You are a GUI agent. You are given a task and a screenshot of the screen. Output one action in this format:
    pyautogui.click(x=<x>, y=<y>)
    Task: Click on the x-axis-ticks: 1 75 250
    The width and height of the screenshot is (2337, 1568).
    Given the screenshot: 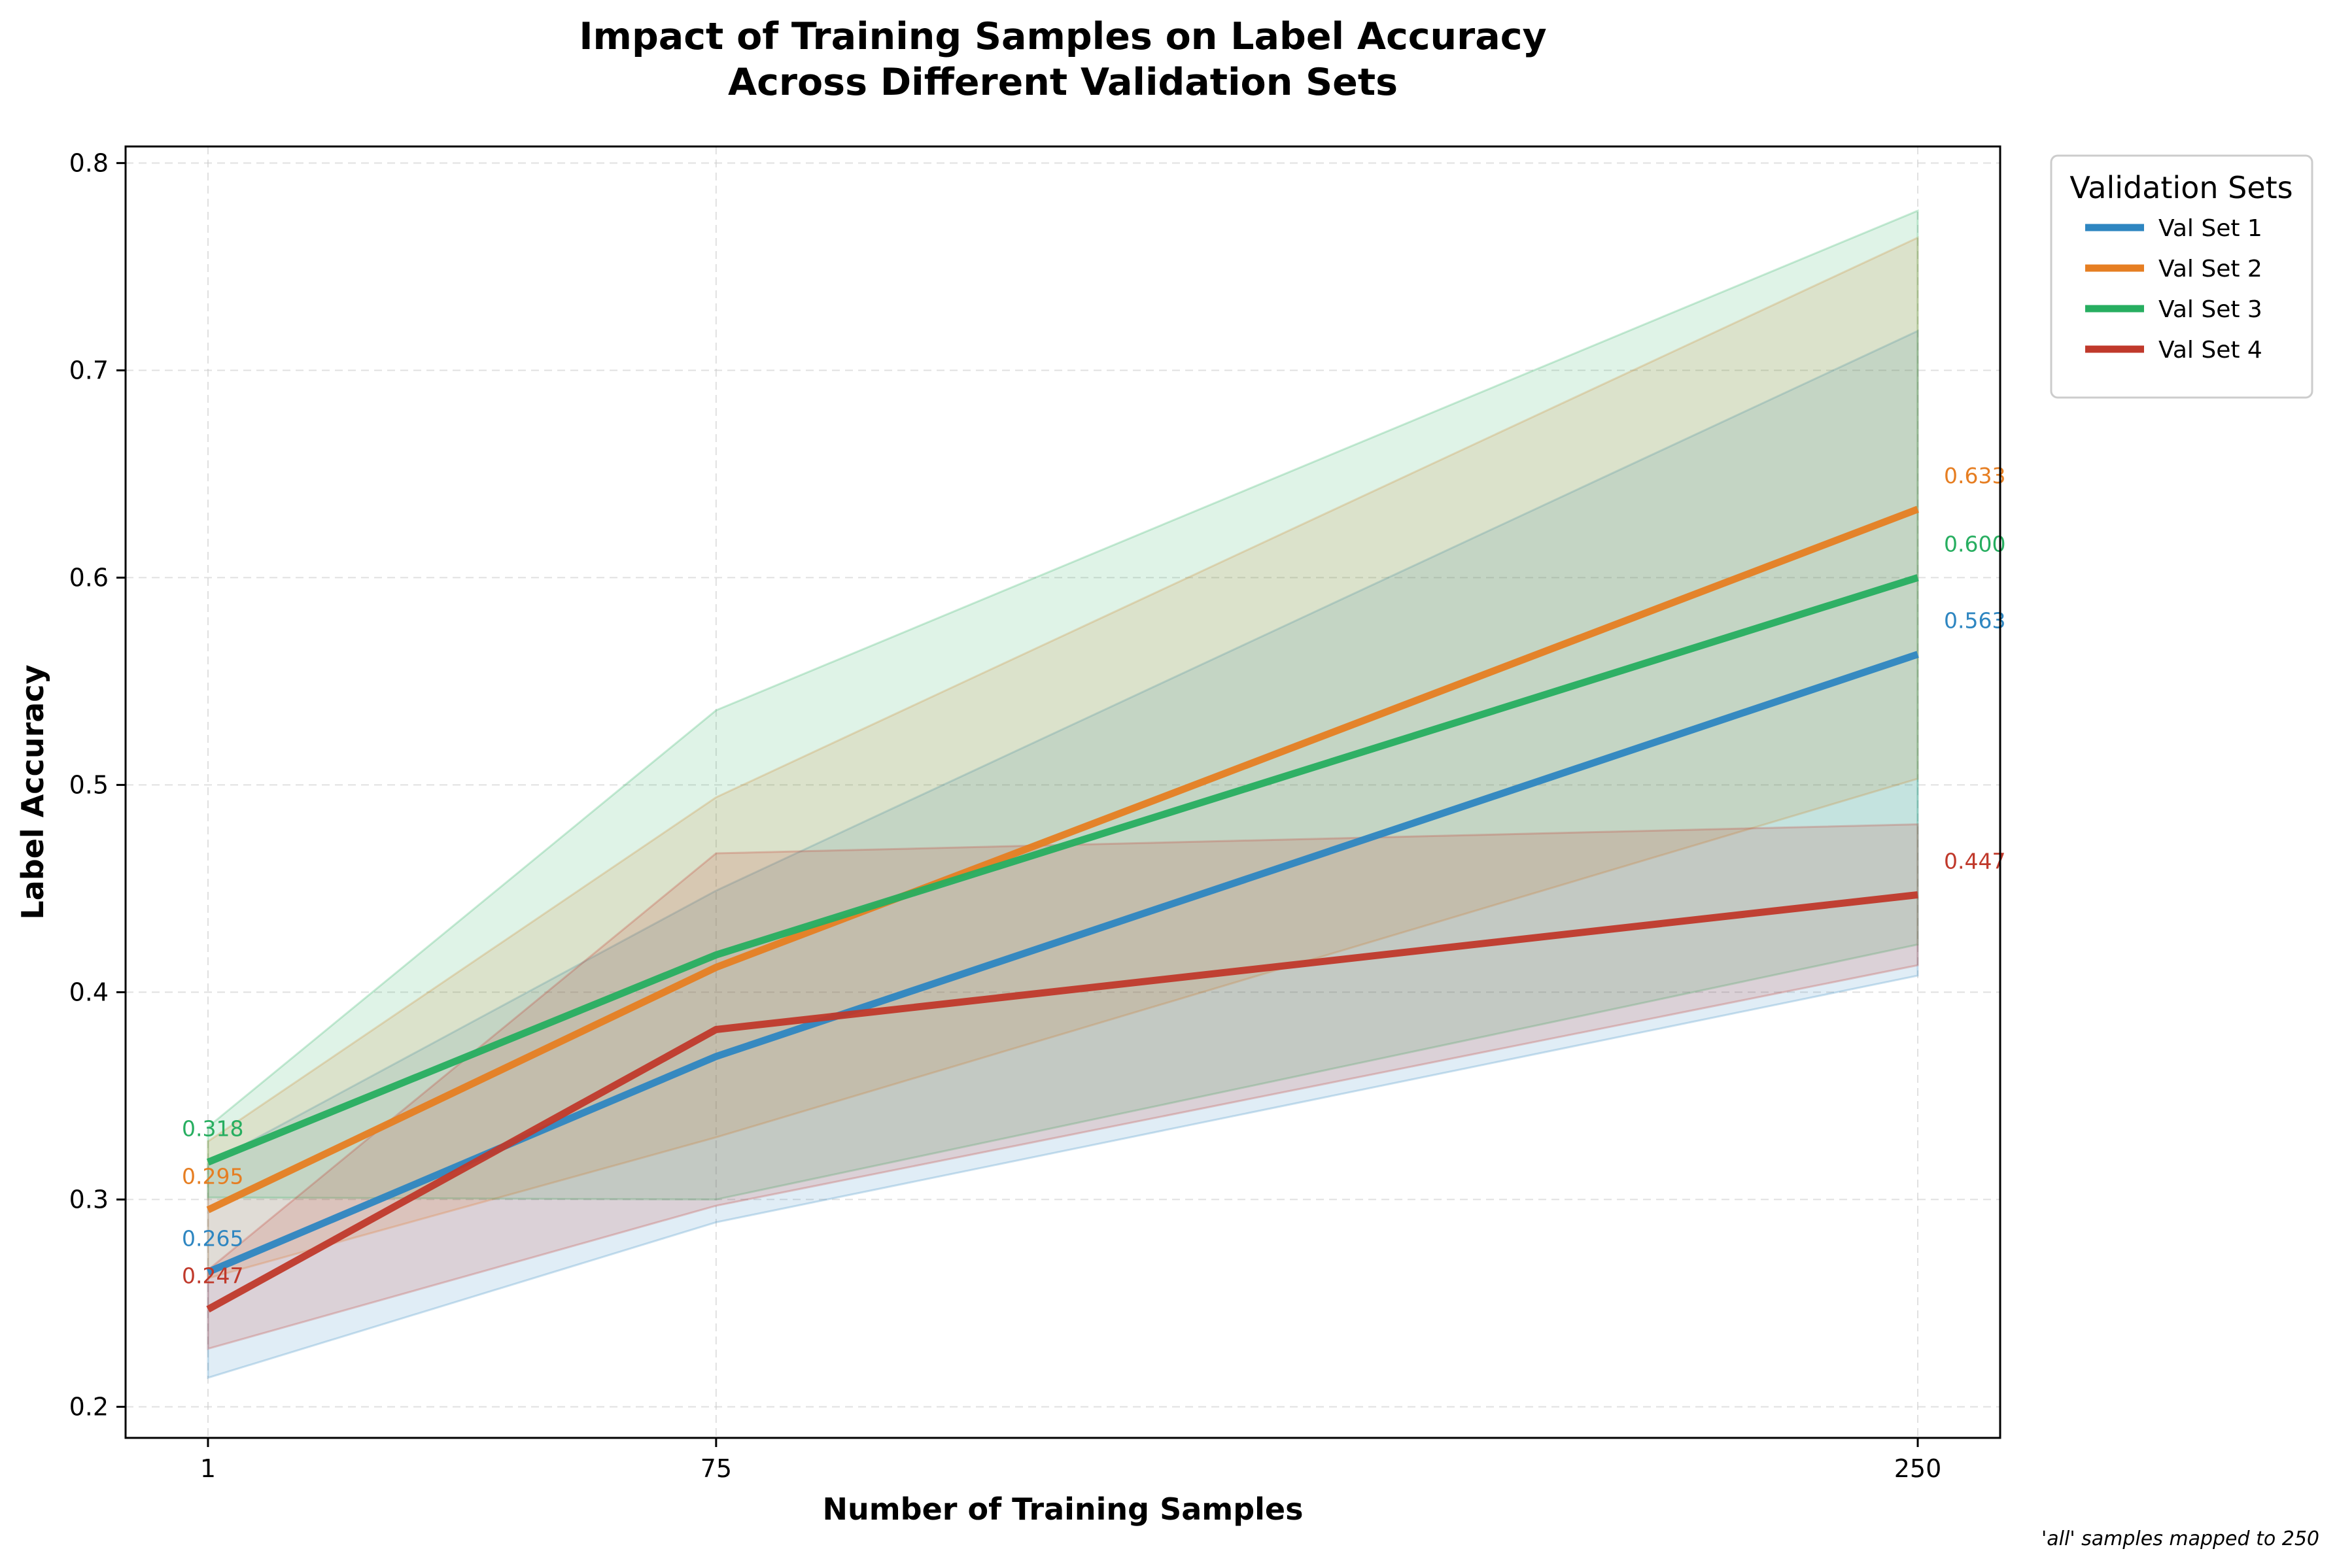 What is the action you would take?
    pyautogui.click(x=1070, y=1460)
    